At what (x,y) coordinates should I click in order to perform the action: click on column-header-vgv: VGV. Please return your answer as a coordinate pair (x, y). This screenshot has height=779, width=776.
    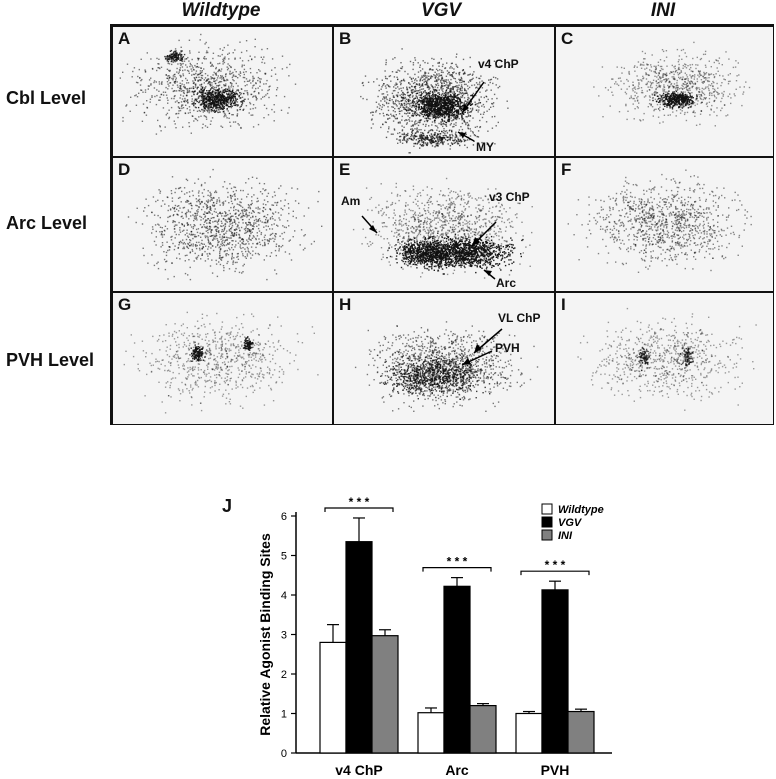
    Looking at the image, I should click on (441, 10).